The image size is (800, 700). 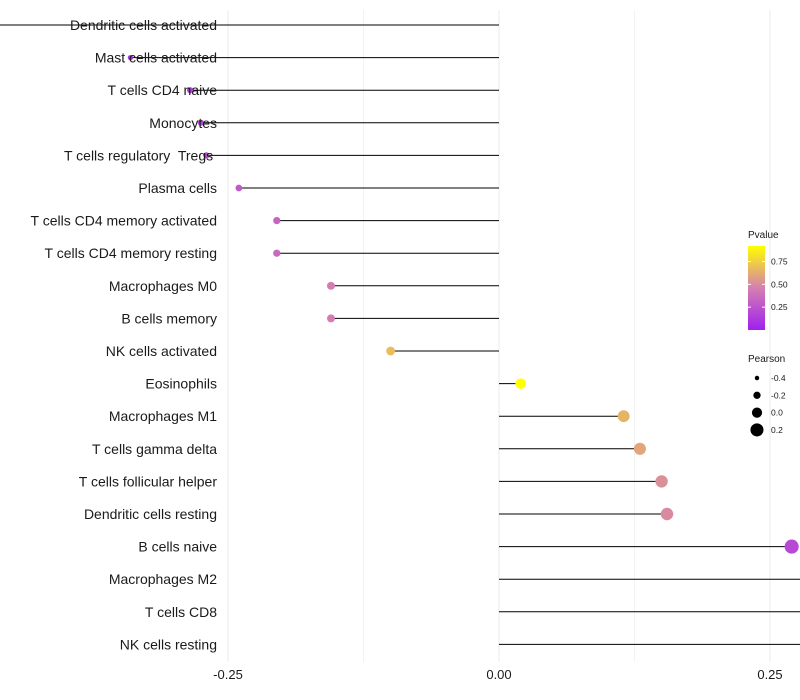 What do you see at coordinates (177, 188) in the screenshot?
I see `category-label: Plasma cells` at bounding box center [177, 188].